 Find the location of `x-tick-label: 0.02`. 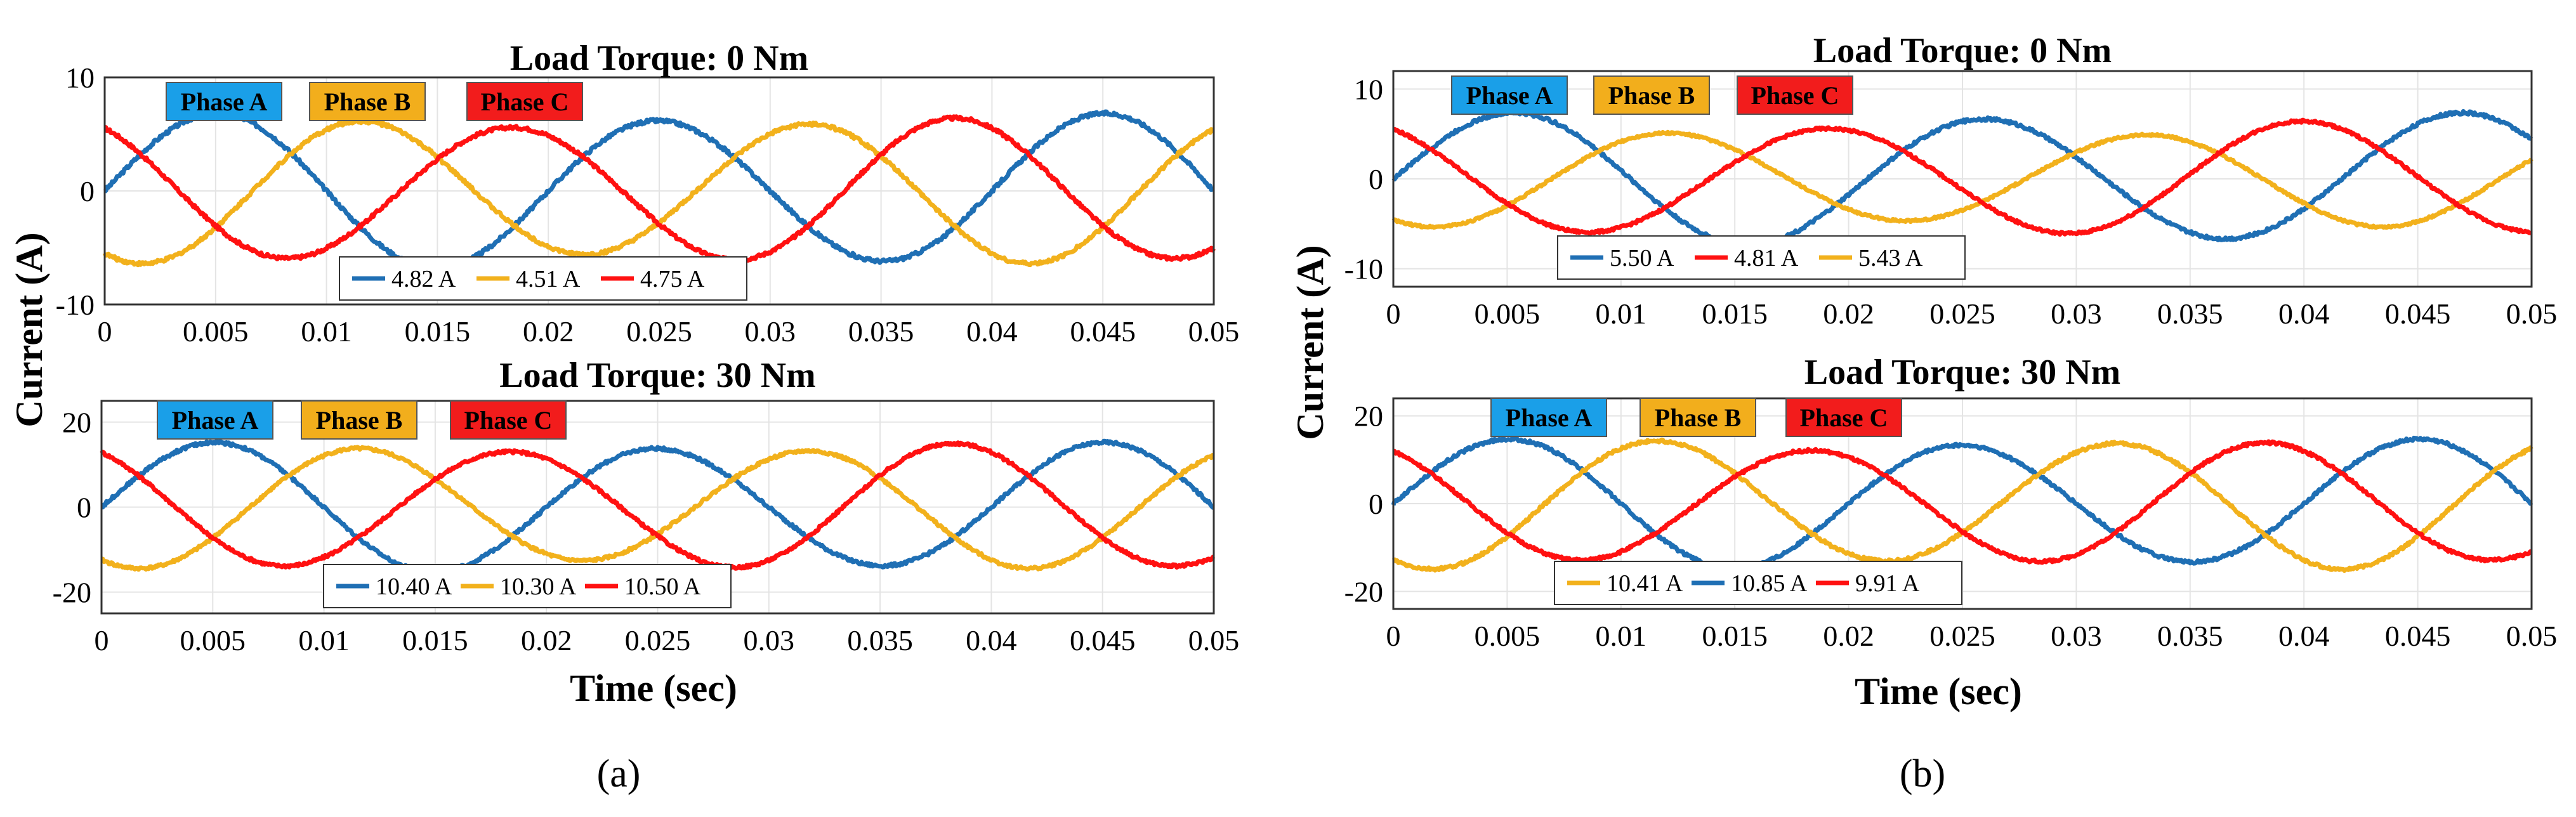

x-tick-label: 0.02 is located at coordinates (548, 331).